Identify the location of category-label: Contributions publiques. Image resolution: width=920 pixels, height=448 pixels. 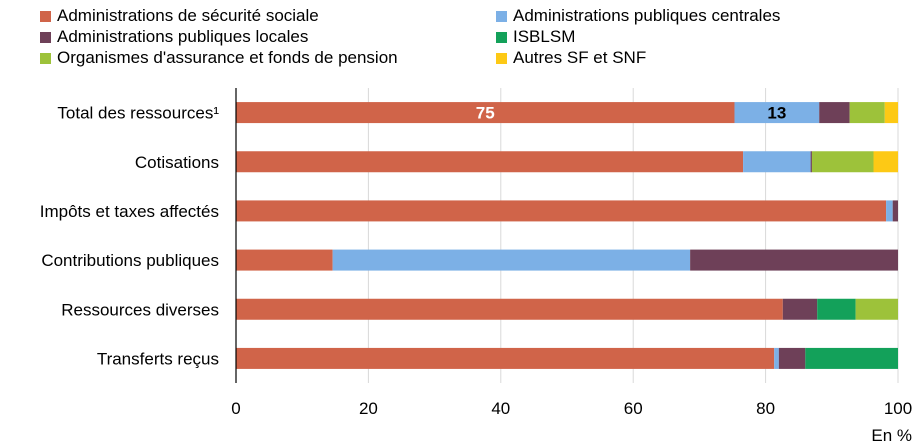
(130, 260).